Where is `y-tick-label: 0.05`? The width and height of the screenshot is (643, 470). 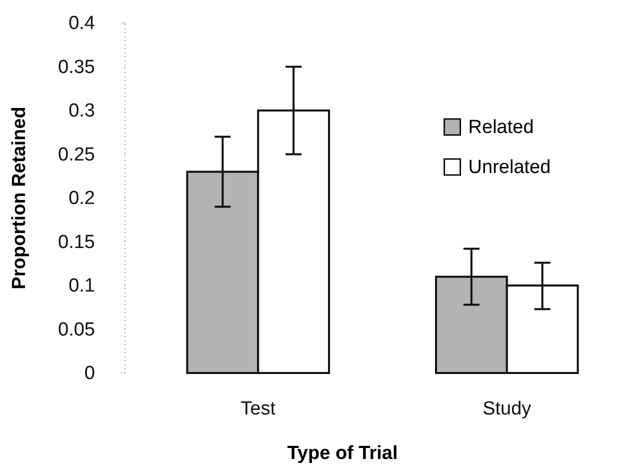
y-tick-label: 0.05 is located at coordinates (76, 329).